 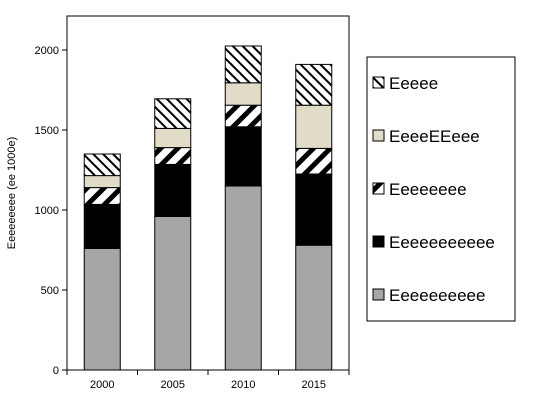 What do you see at coordinates (50, 291) in the screenshot?
I see `y-tick-label: 500` at bounding box center [50, 291].